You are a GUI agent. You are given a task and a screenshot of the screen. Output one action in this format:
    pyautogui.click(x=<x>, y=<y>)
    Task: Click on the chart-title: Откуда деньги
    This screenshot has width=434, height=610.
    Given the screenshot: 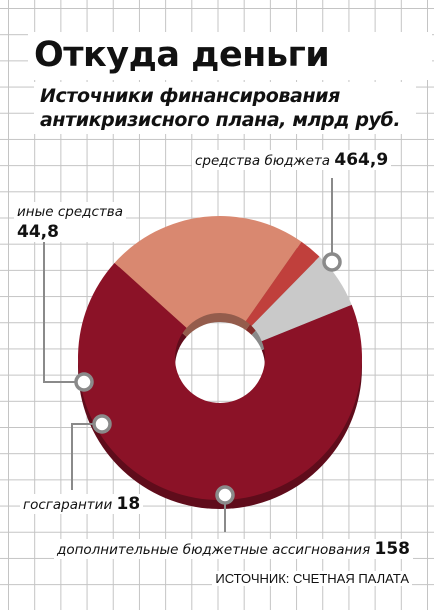 What is the action you would take?
    pyautogui.click(x=182, y=55)
    